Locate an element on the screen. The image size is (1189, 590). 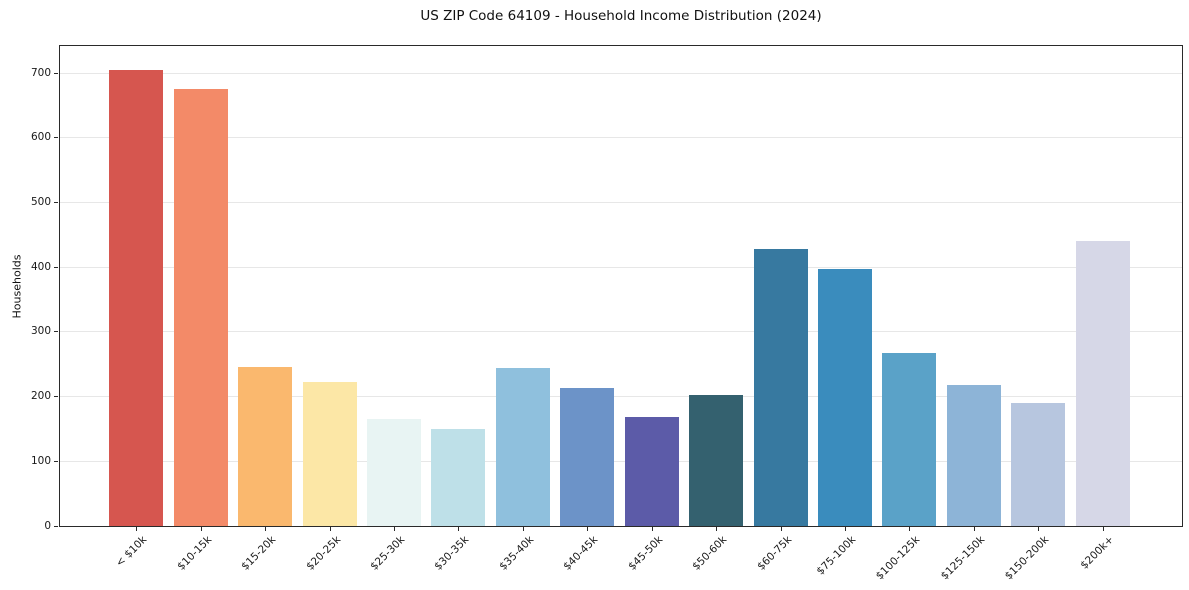
y-tick-label: 400 is located at coordinates (40, 266).